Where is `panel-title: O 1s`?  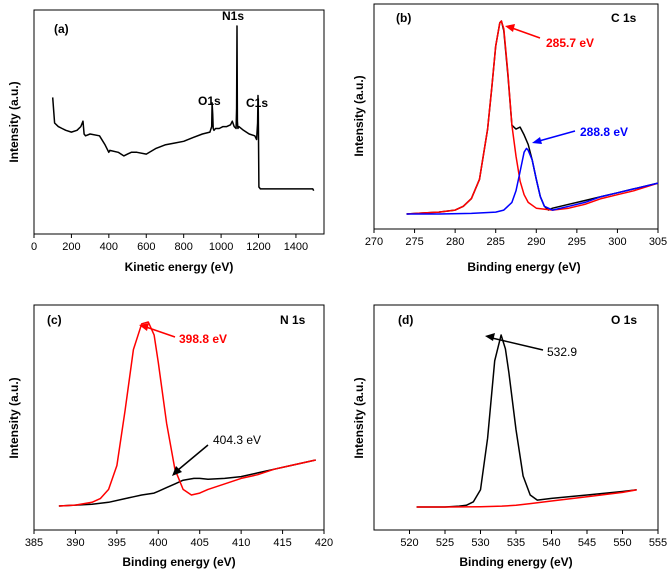 panel-title: O 1s is located at coordinates (624, 320).